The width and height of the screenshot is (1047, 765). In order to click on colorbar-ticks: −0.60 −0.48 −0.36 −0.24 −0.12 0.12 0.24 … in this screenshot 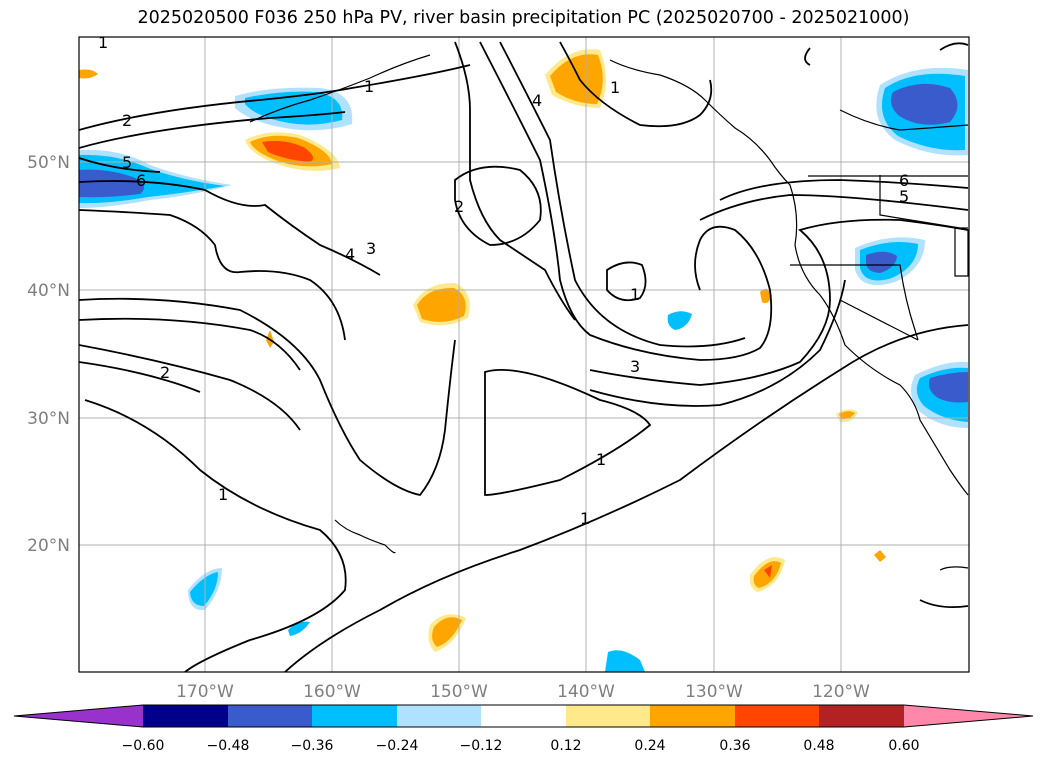, I will do `click(521, 746)`.